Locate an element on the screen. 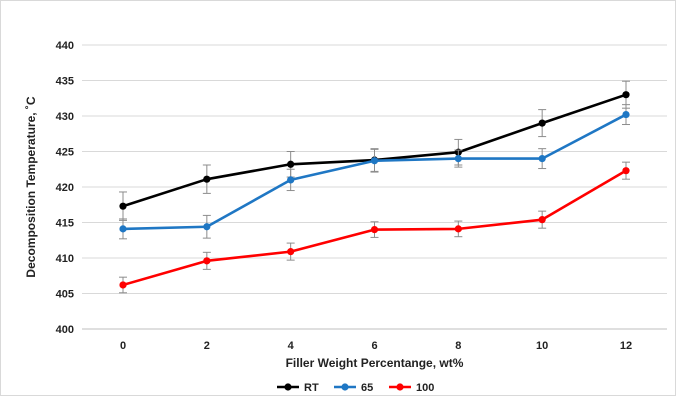  x-tick-label: 4 is located at coordinates (291, 346).